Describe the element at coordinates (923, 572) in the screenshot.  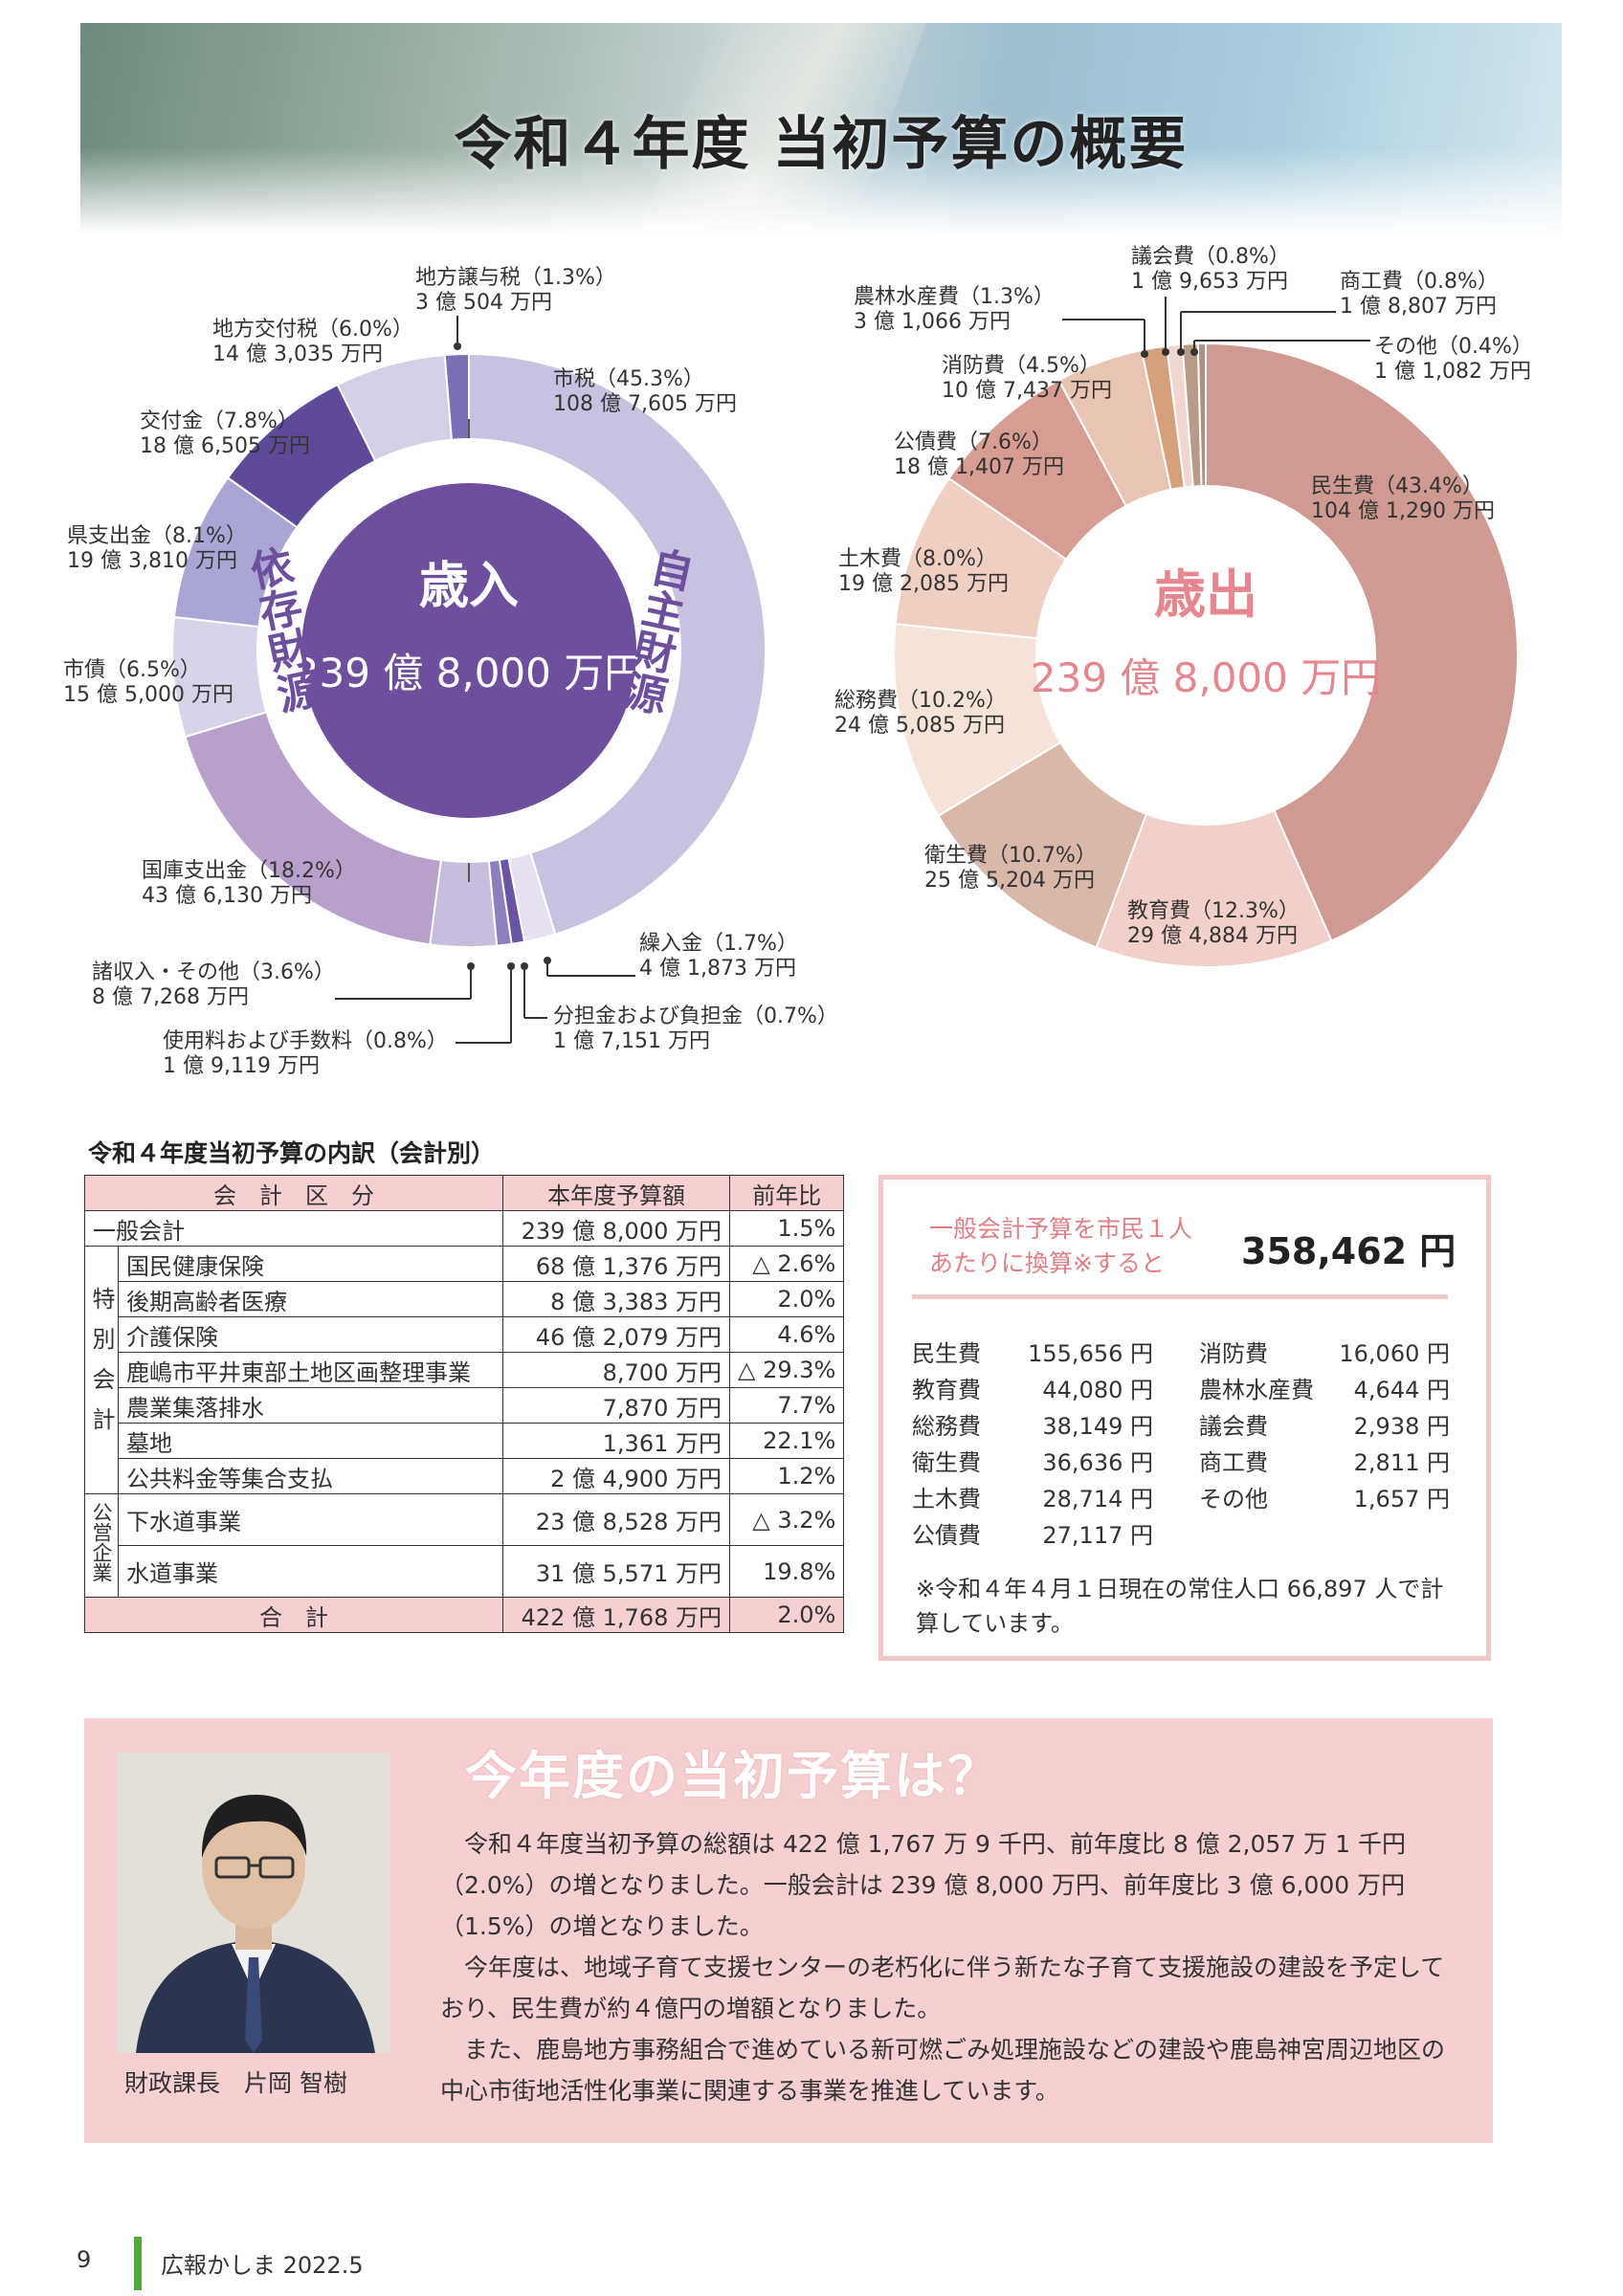
I see `expenditure-label-civil: 土木費（8.0%） 19 億 2,085 万円` at that location.